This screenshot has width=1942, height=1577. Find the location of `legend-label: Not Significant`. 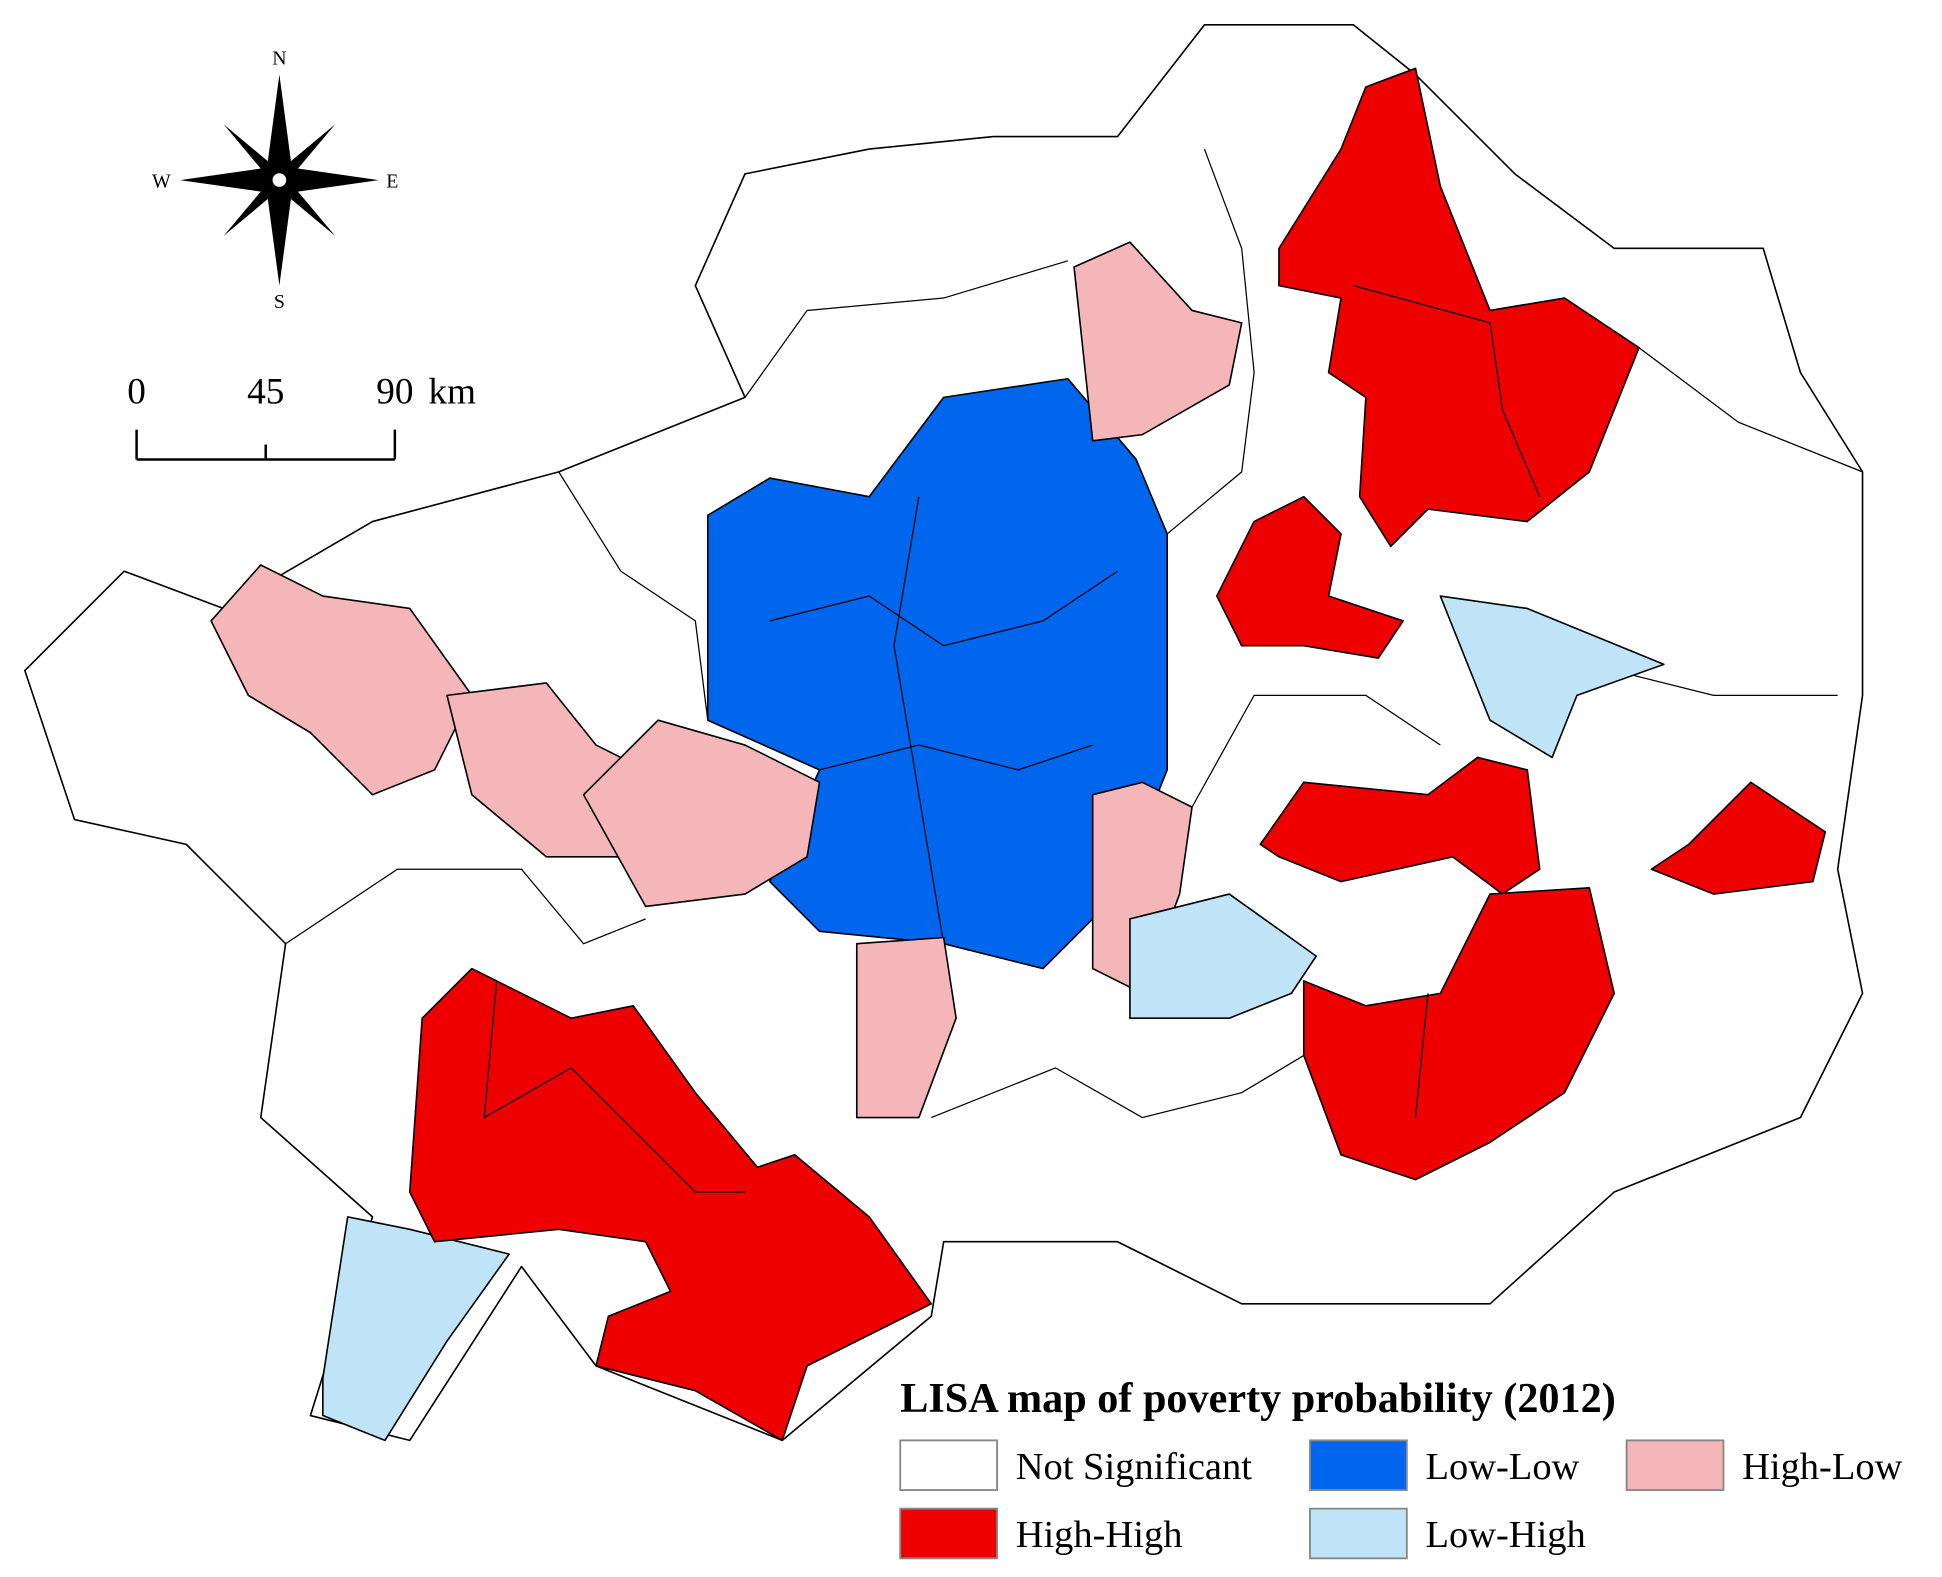

legend-label: Not Significant is located at coordinates (1134, 1467).